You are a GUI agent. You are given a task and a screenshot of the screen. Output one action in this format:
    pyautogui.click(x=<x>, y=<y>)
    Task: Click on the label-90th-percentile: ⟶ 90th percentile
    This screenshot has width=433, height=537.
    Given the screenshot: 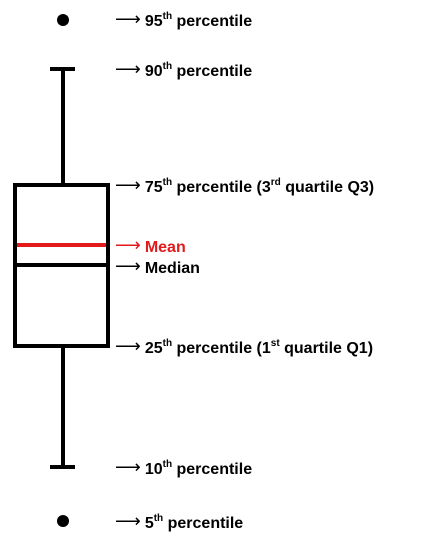 What is the action you would take?
    pyautogui.click(x=183, y=70)
    